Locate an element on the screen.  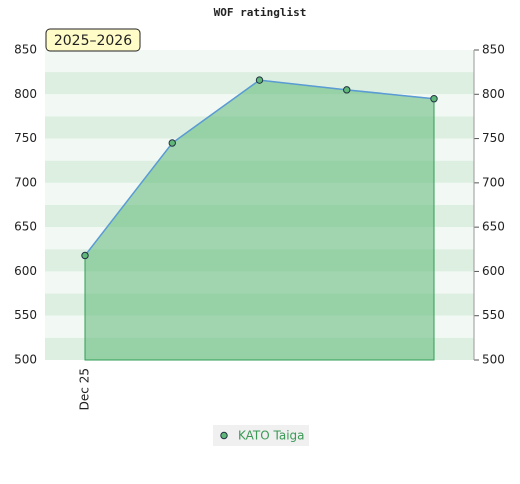
y2-tick-label: 800 is located at coordinates (493, 94).